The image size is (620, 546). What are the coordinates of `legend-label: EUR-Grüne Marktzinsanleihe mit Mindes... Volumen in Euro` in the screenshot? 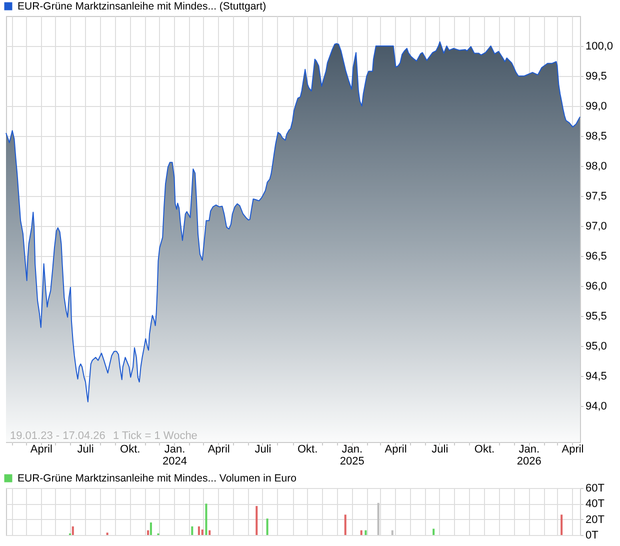 It's located at (157, 478).